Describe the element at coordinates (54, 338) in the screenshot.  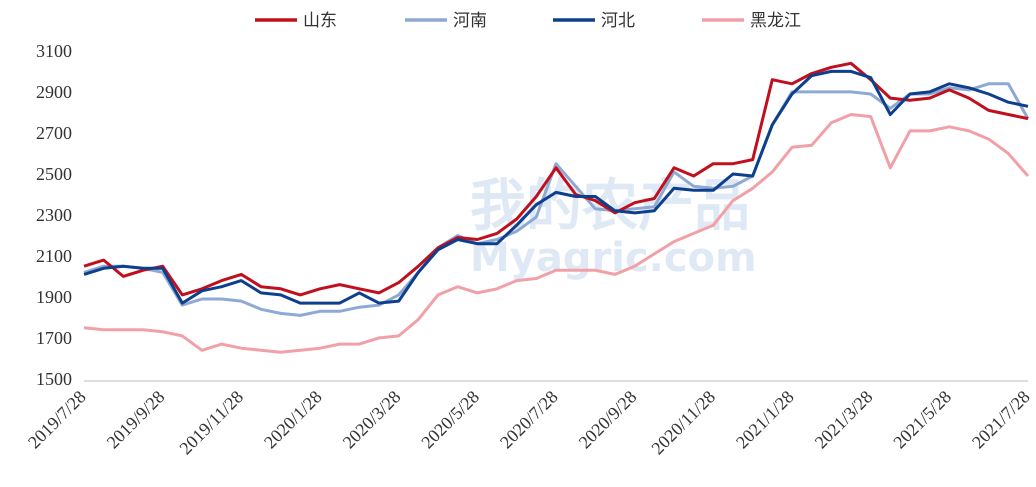
I see `y-tick-label: 1700` at that location.